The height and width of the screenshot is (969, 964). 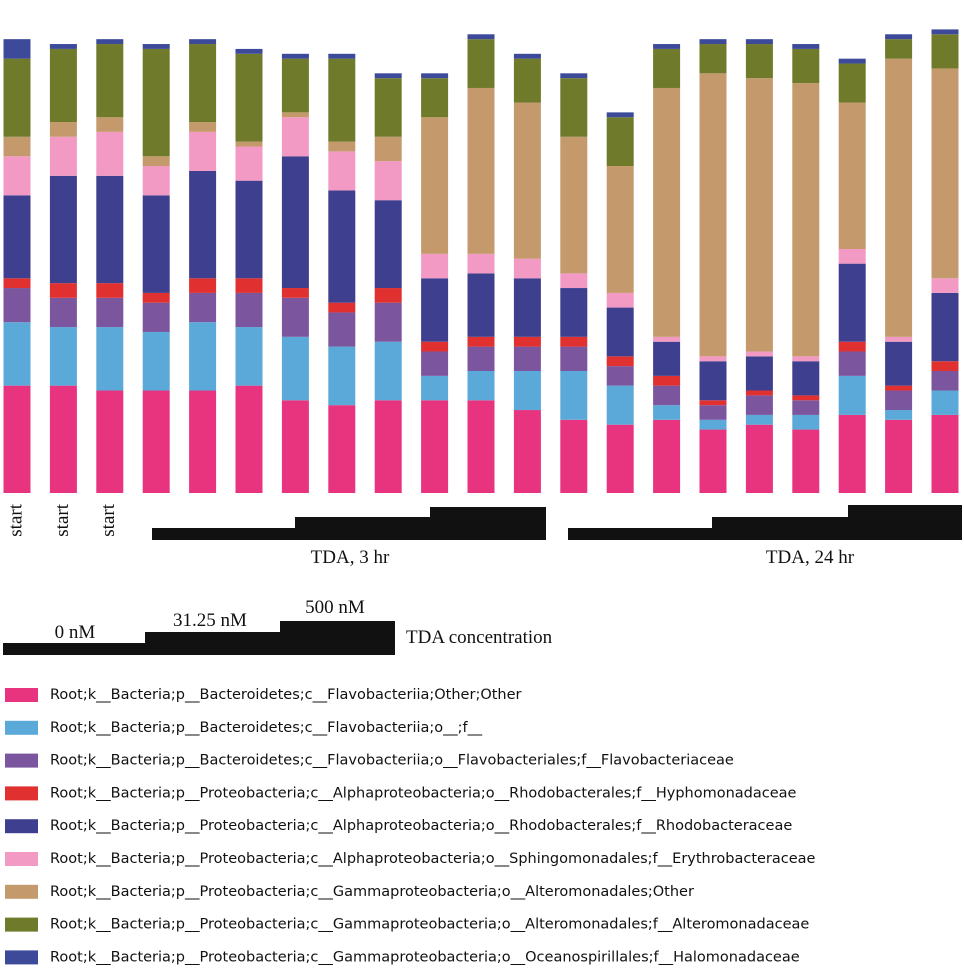 What do you see at coordinates (349, 523) in the screenshot?
I see `step-3hr` at bounding box center [349, 523].